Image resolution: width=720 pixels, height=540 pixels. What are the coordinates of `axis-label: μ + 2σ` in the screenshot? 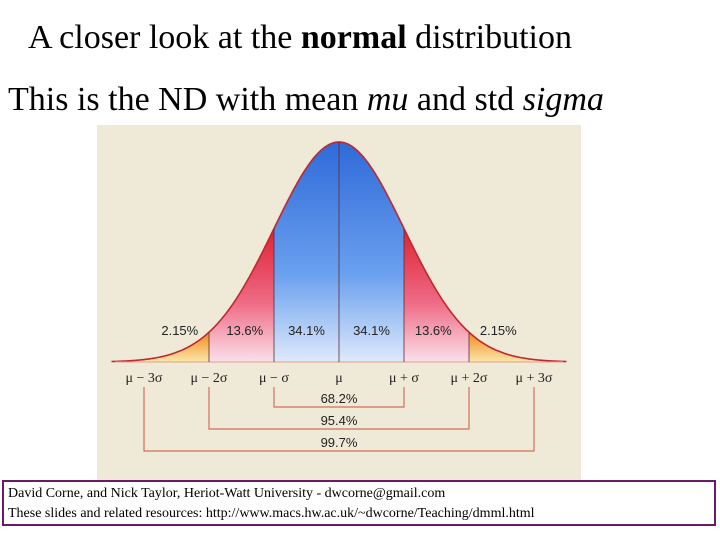 It's located at (469, 378).